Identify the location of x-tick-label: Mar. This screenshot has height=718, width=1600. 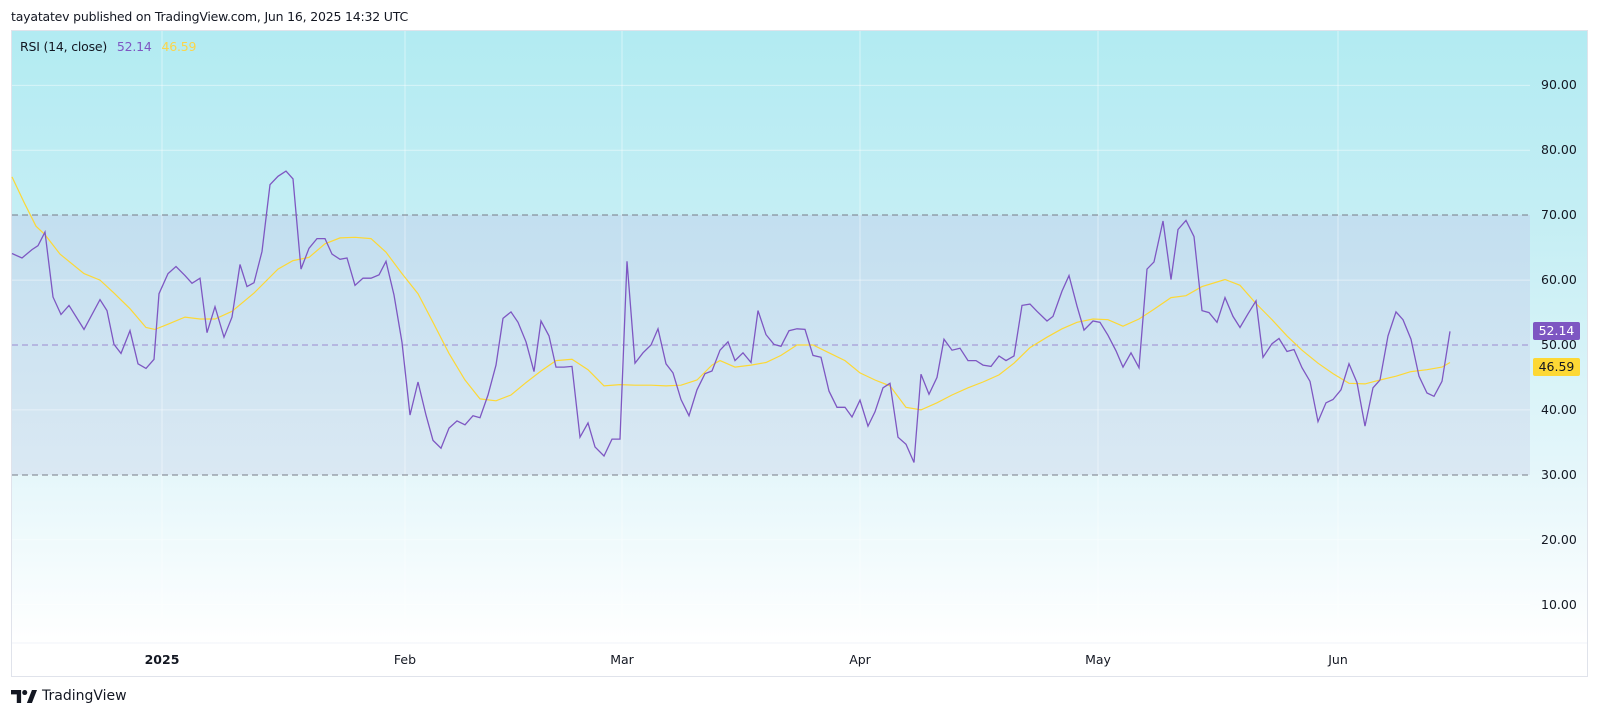
(622, 659).